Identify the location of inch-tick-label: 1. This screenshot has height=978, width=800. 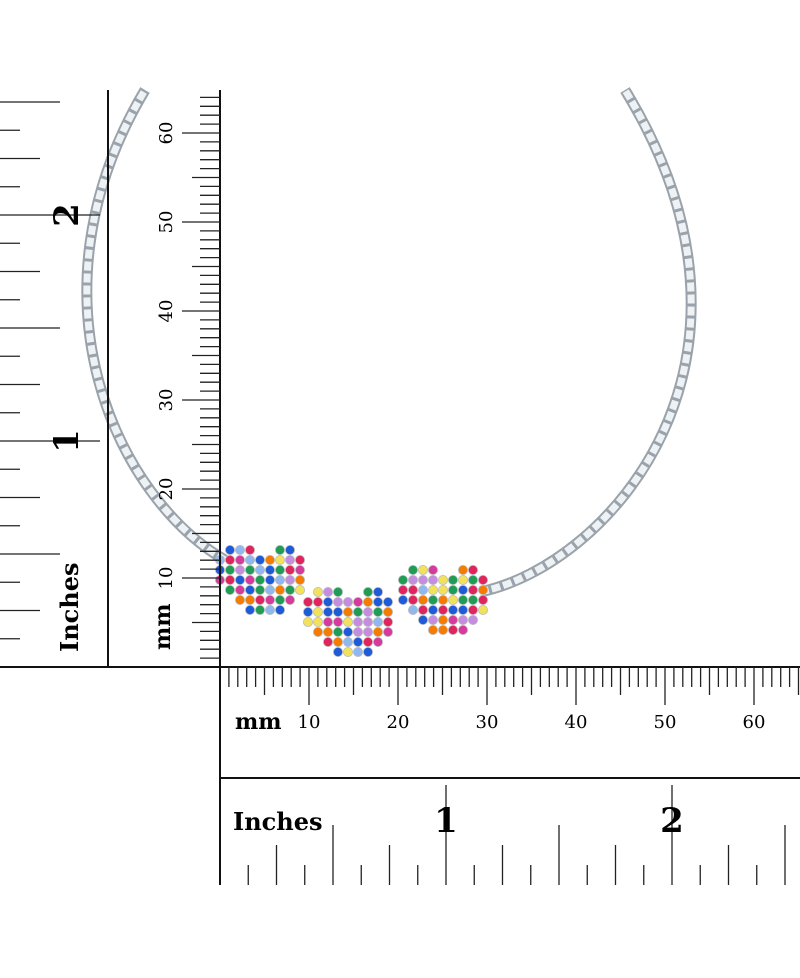
(446, 821).